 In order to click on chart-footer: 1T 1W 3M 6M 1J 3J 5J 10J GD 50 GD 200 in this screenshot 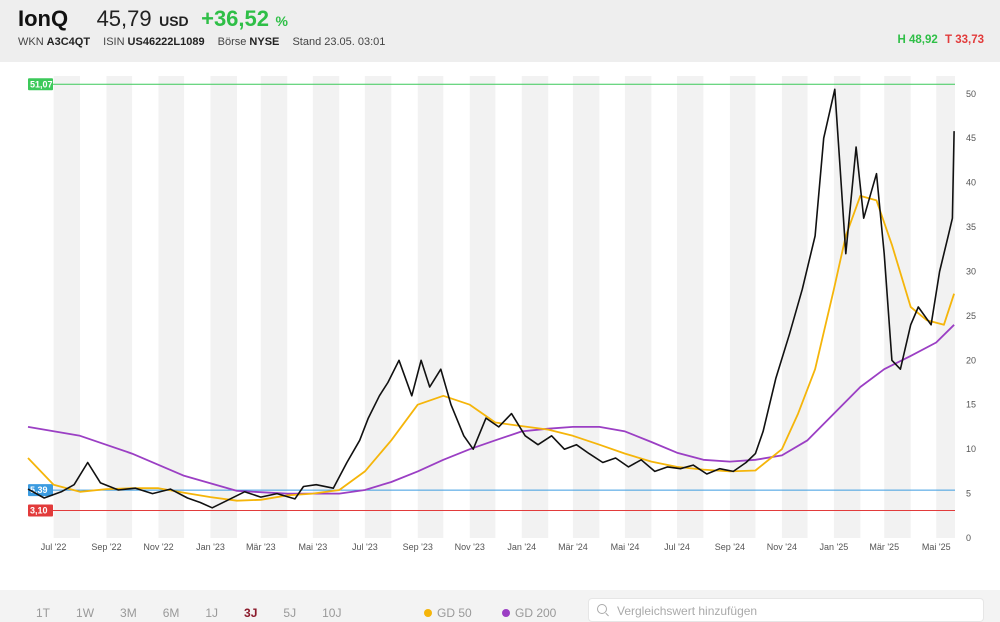, I will do `click(500, 606)`.